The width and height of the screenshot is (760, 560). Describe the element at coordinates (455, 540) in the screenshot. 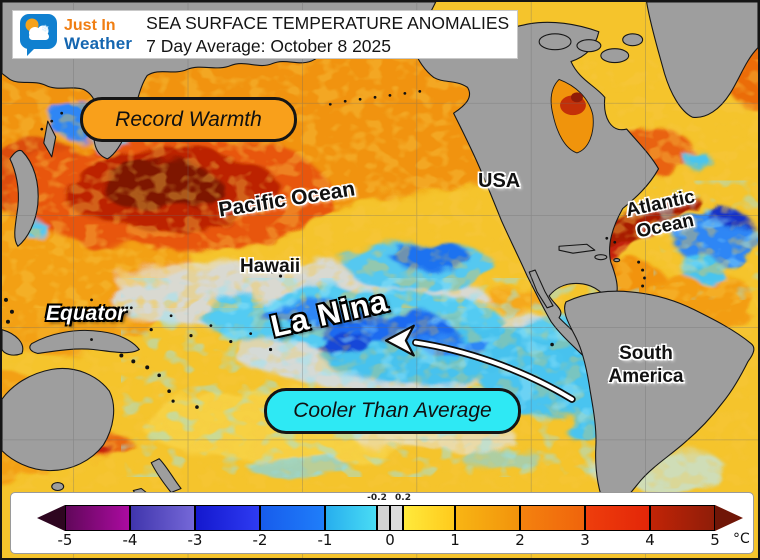

I see `colorbar-tick-1: 1` at that location.